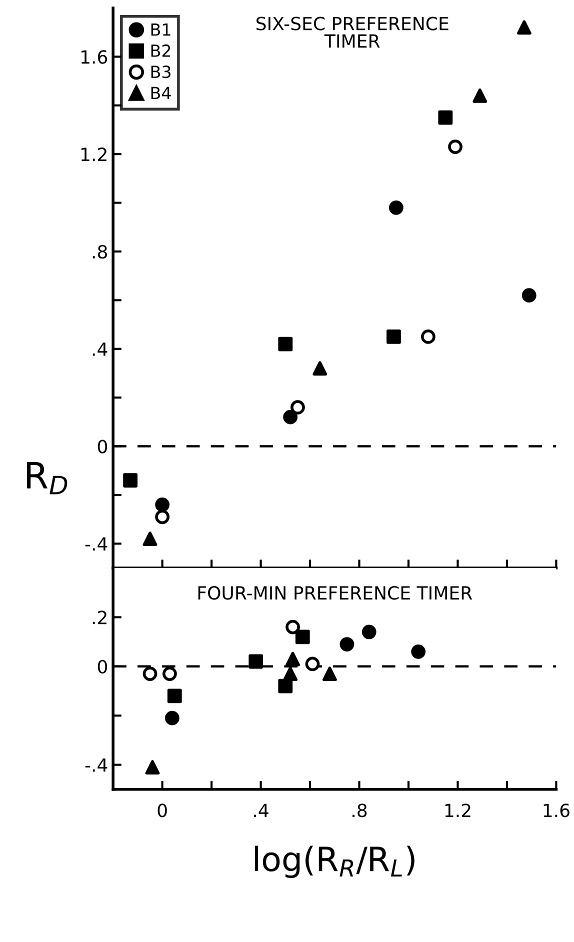 The width and height of the screenshot is (574, 942). I want to click on x-tick-label: .8, so click(359, 811).